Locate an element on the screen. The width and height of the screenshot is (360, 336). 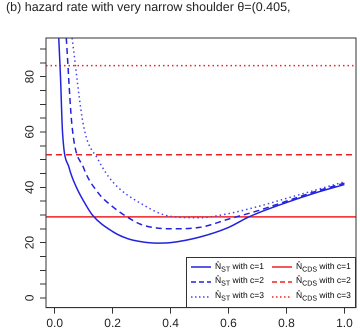
legend-label: N̂$_{CDS}$ with c=2 is located at coordinates (323, 282).